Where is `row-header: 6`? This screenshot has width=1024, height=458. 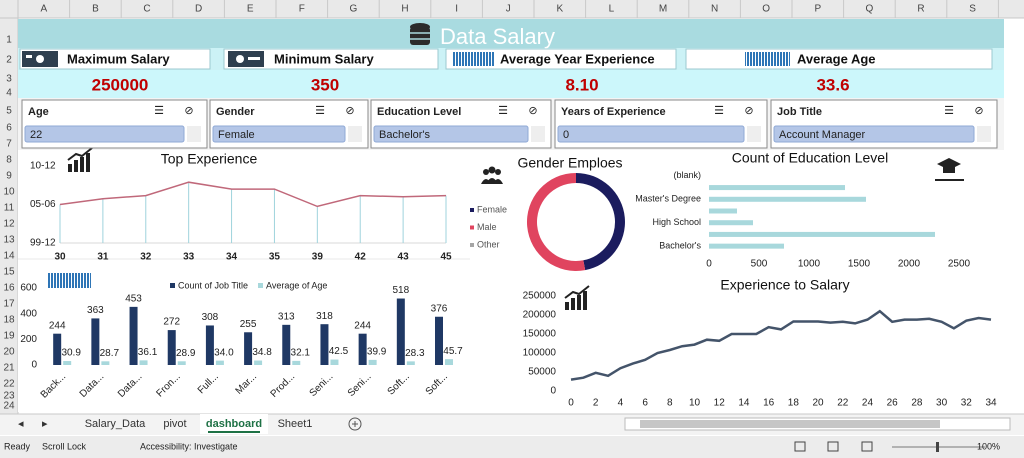 row-header: 6 is located at coordinates (9, 128).